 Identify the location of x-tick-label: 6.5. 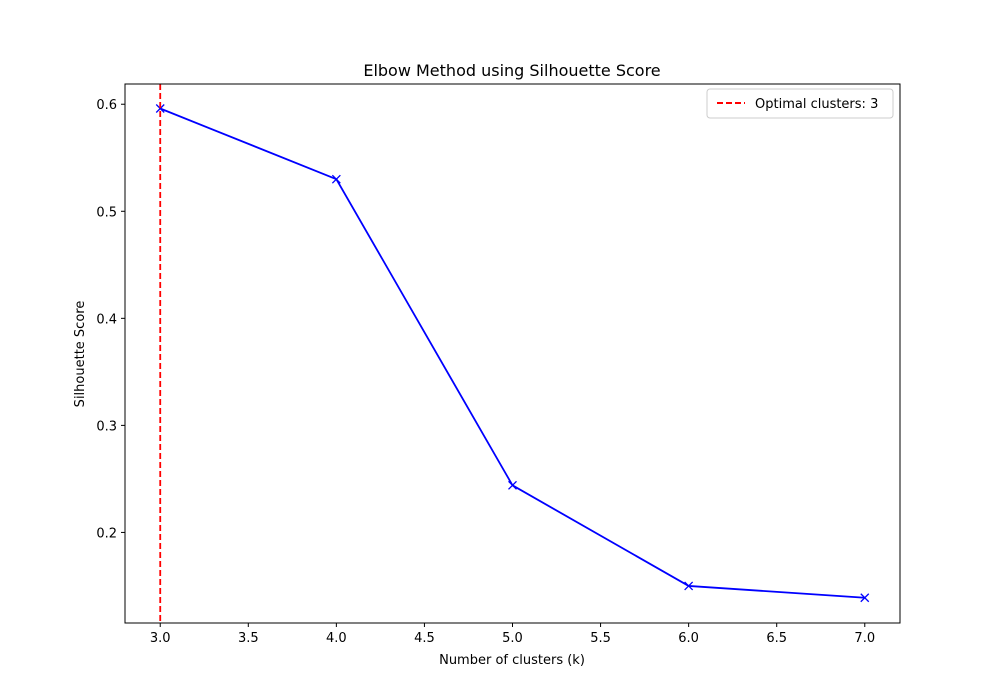
(776, 638).